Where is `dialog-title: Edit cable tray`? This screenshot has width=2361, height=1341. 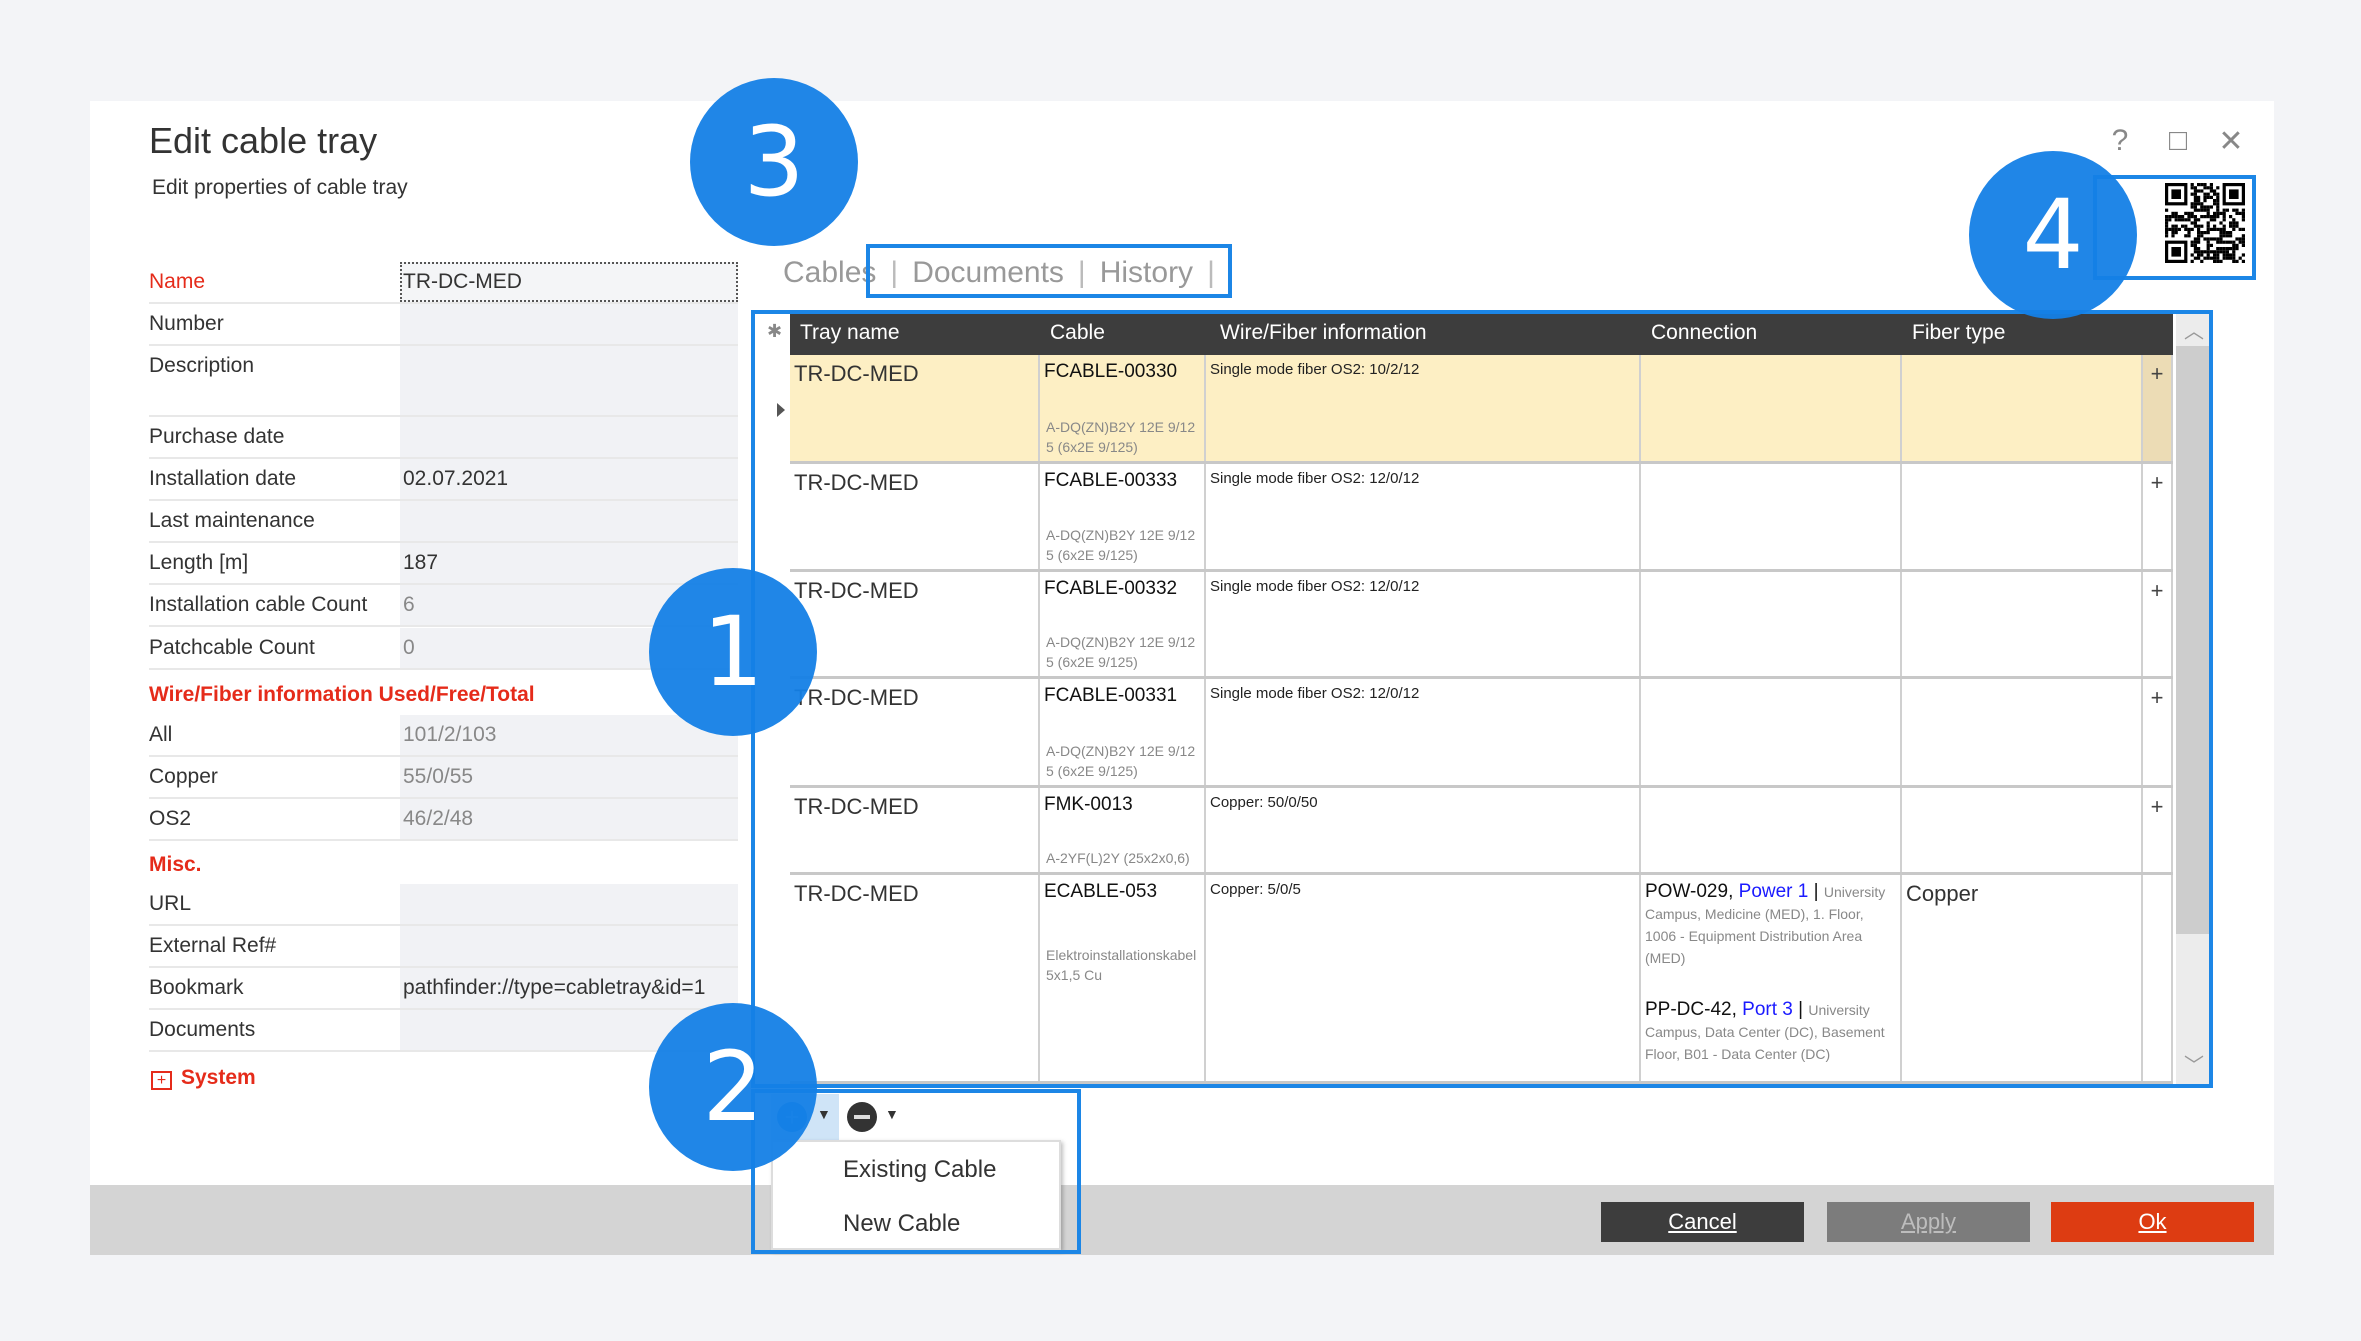 dialog-title: Edit cable tray is located at coordinates (263, 140).